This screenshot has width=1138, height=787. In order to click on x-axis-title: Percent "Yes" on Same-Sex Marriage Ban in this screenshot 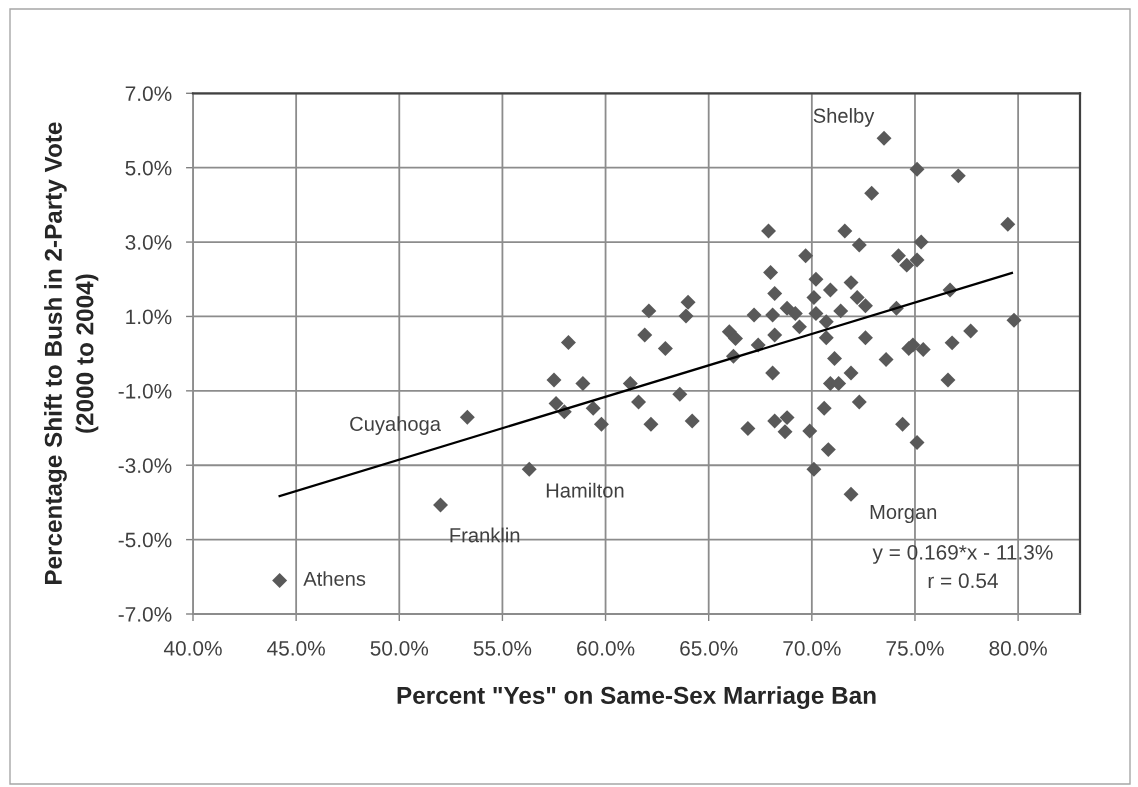, I will do `click(636, 697)`.